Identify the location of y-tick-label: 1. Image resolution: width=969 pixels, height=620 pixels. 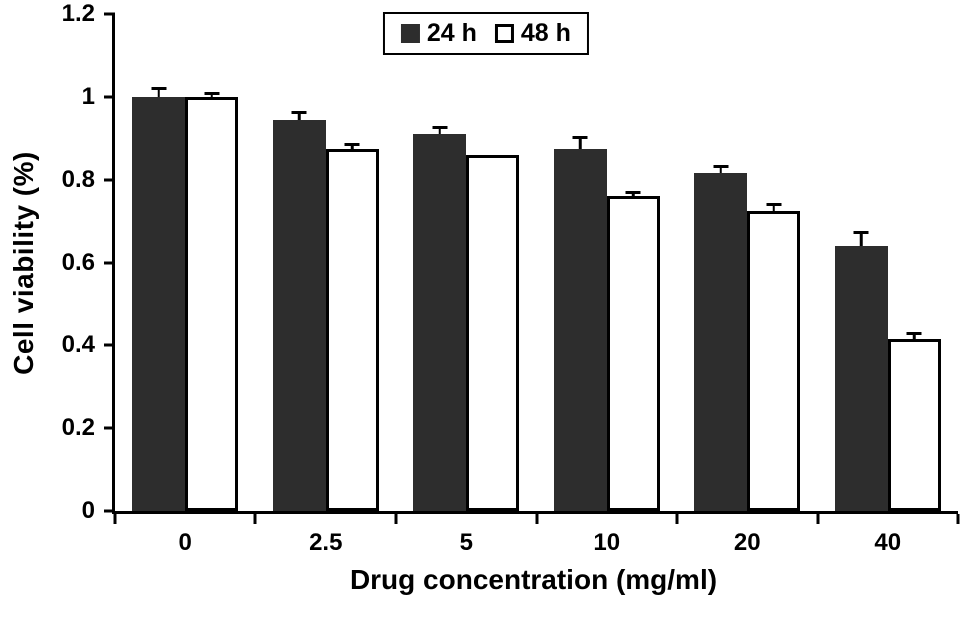
(88, 96).